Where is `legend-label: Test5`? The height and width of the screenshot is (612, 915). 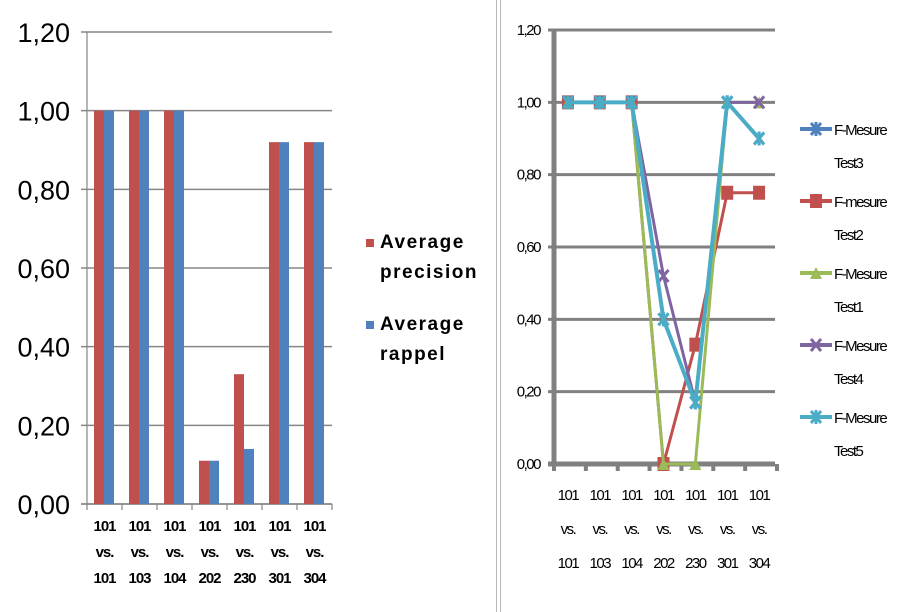
legend-label: Test5 is located at coordinates (849, 451).